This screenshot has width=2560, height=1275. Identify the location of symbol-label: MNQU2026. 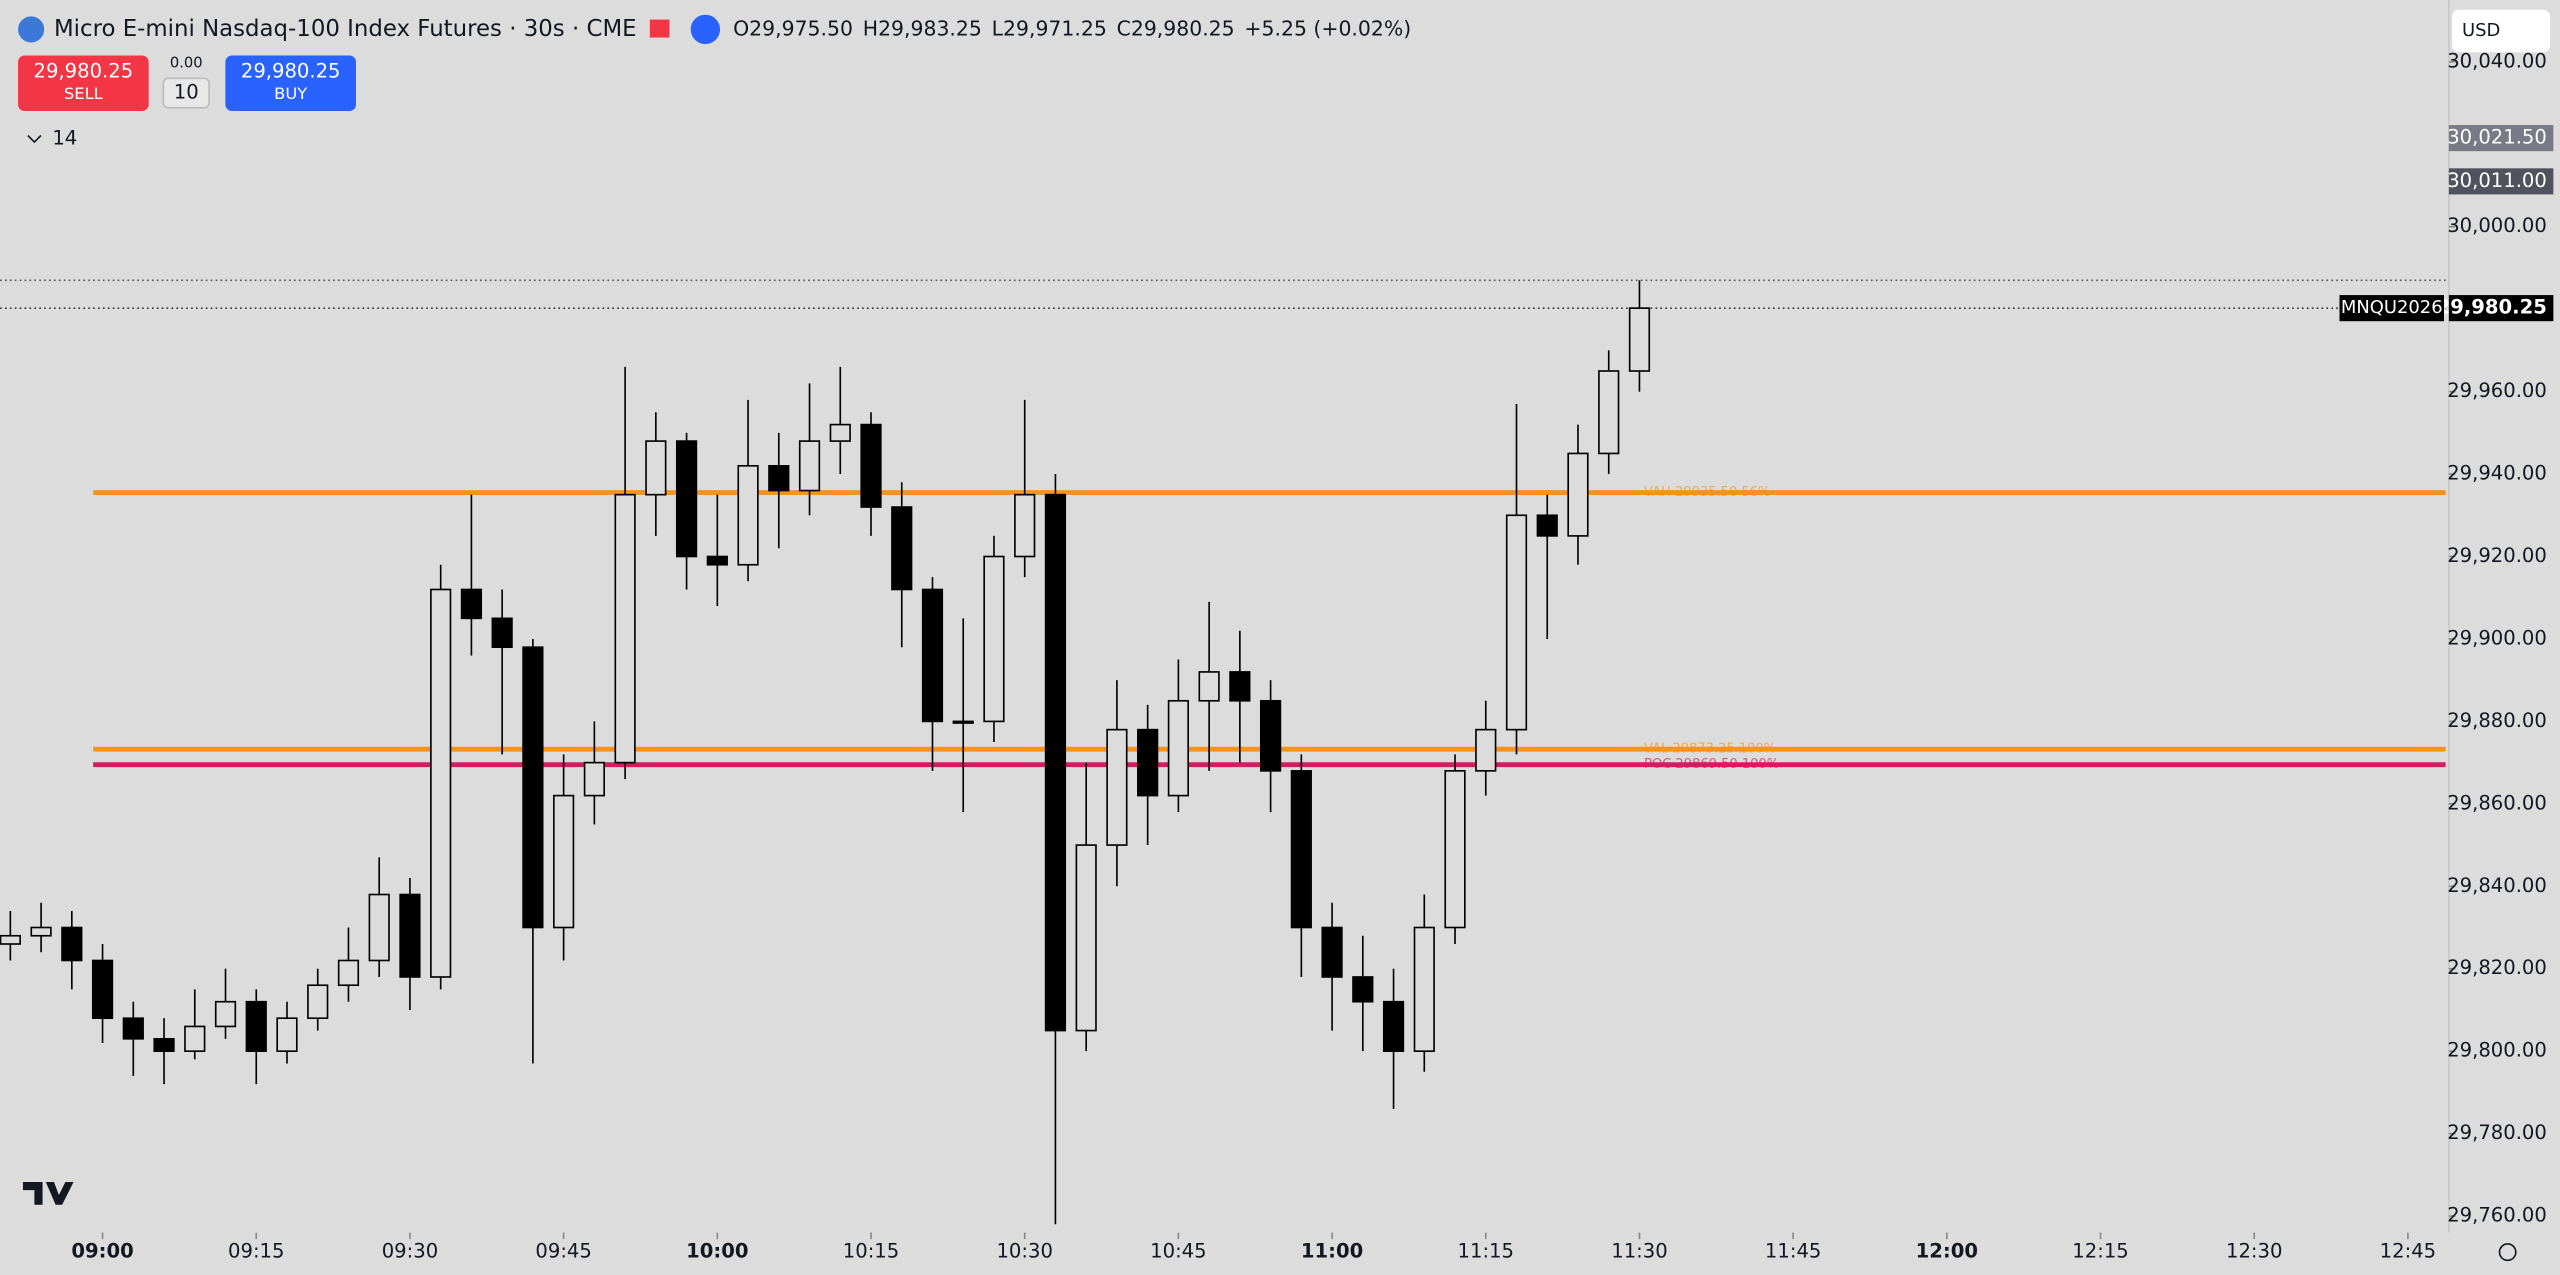
(2392, 307).